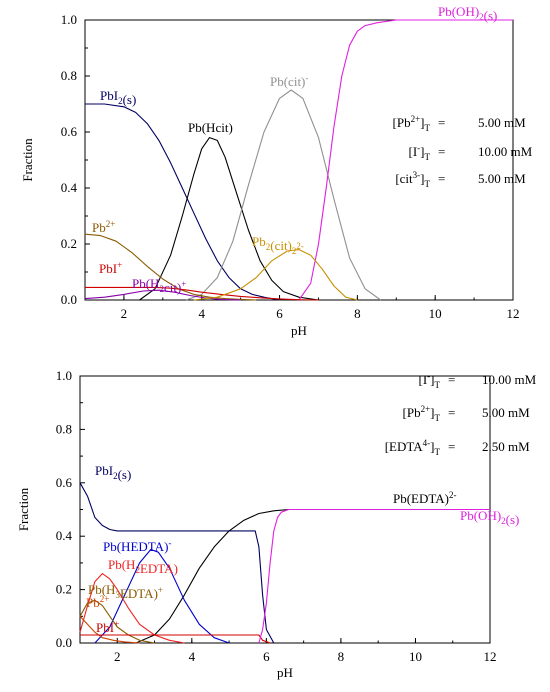 The width and height of the screenshot is (550, 692). Describe the element at coordinates (137, 546) in the screenshot. I see `series-label: Pb(HEDTA)-` at that location.